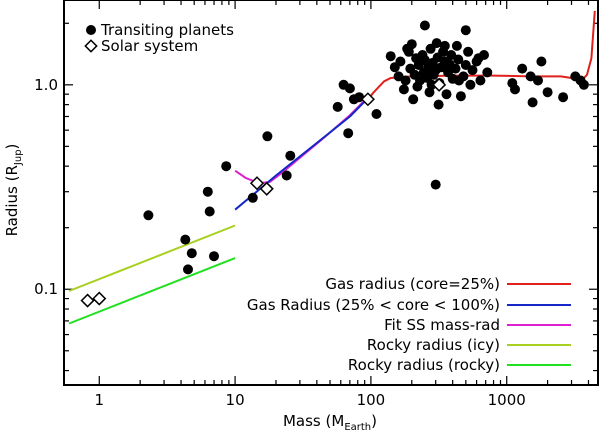 The height and width of the screenshot is (435, 600). I want to click on legend-marker-transiting, so click(91, 30).